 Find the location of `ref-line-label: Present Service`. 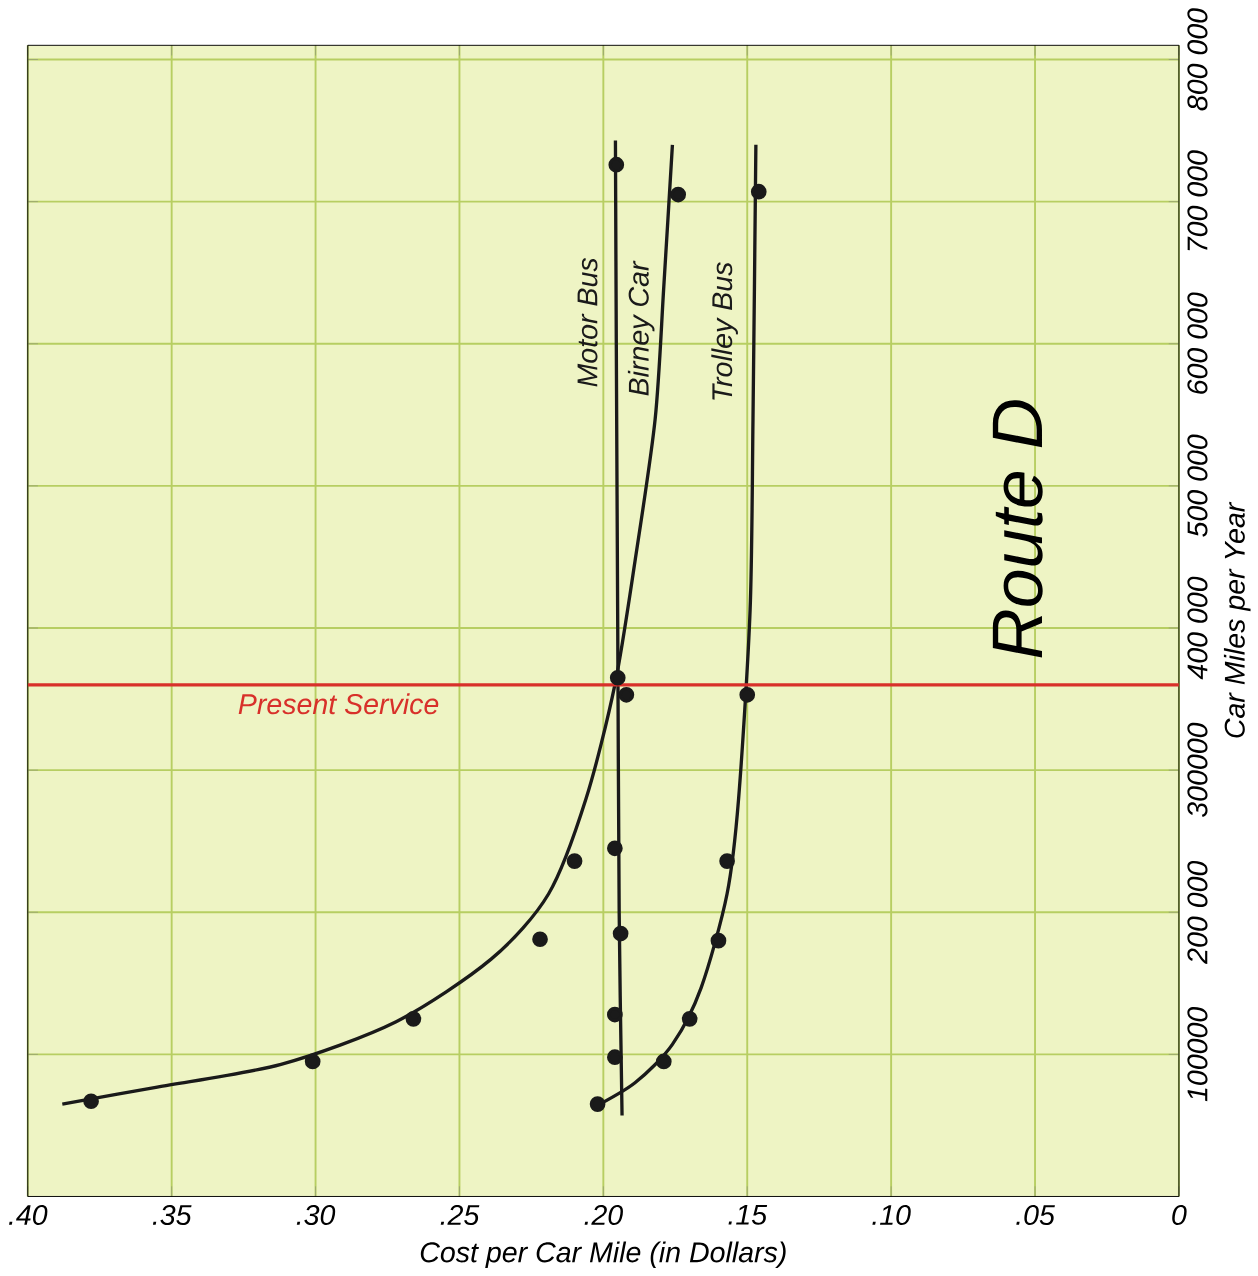

ref-line-label: Present Service is located at coordinates (338, 704).